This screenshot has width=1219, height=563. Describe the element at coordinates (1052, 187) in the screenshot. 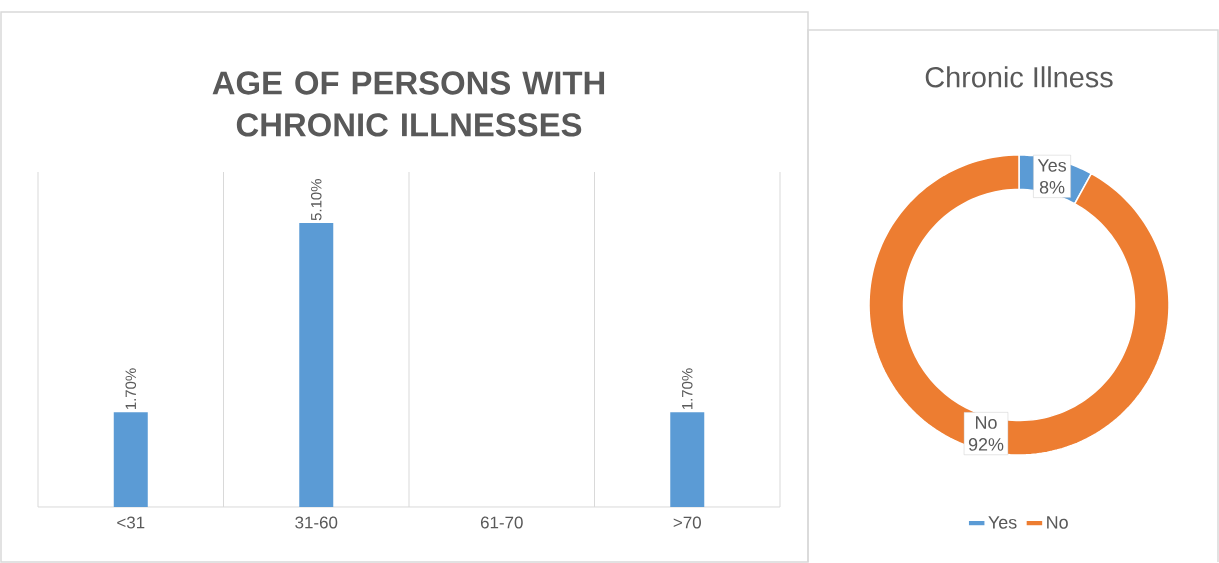

I see `data-label: 8%` at that location.